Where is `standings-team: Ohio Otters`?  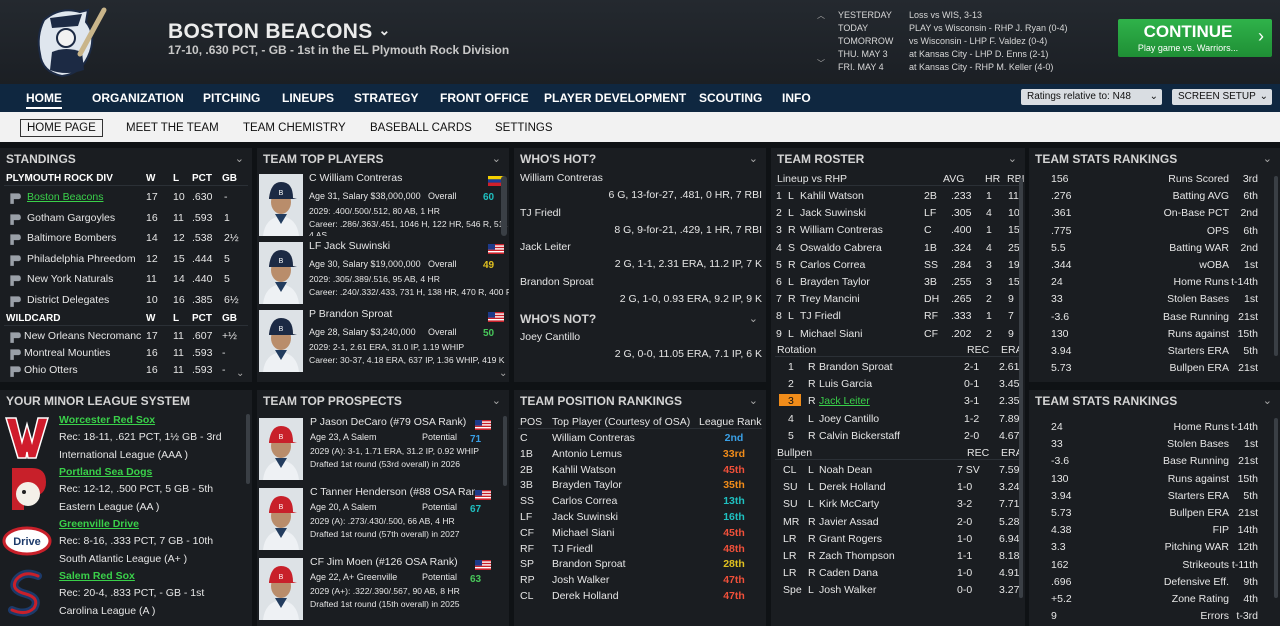 standings-team: Ohio Otters is located at coordinates (51, 370).